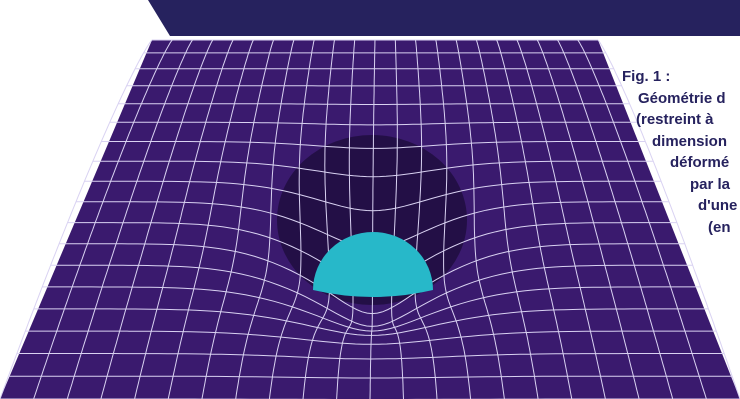 The height and width of the screenshot is (399, 740). I want to click on caption-line-1: Géométrie d, so click(682, 98).